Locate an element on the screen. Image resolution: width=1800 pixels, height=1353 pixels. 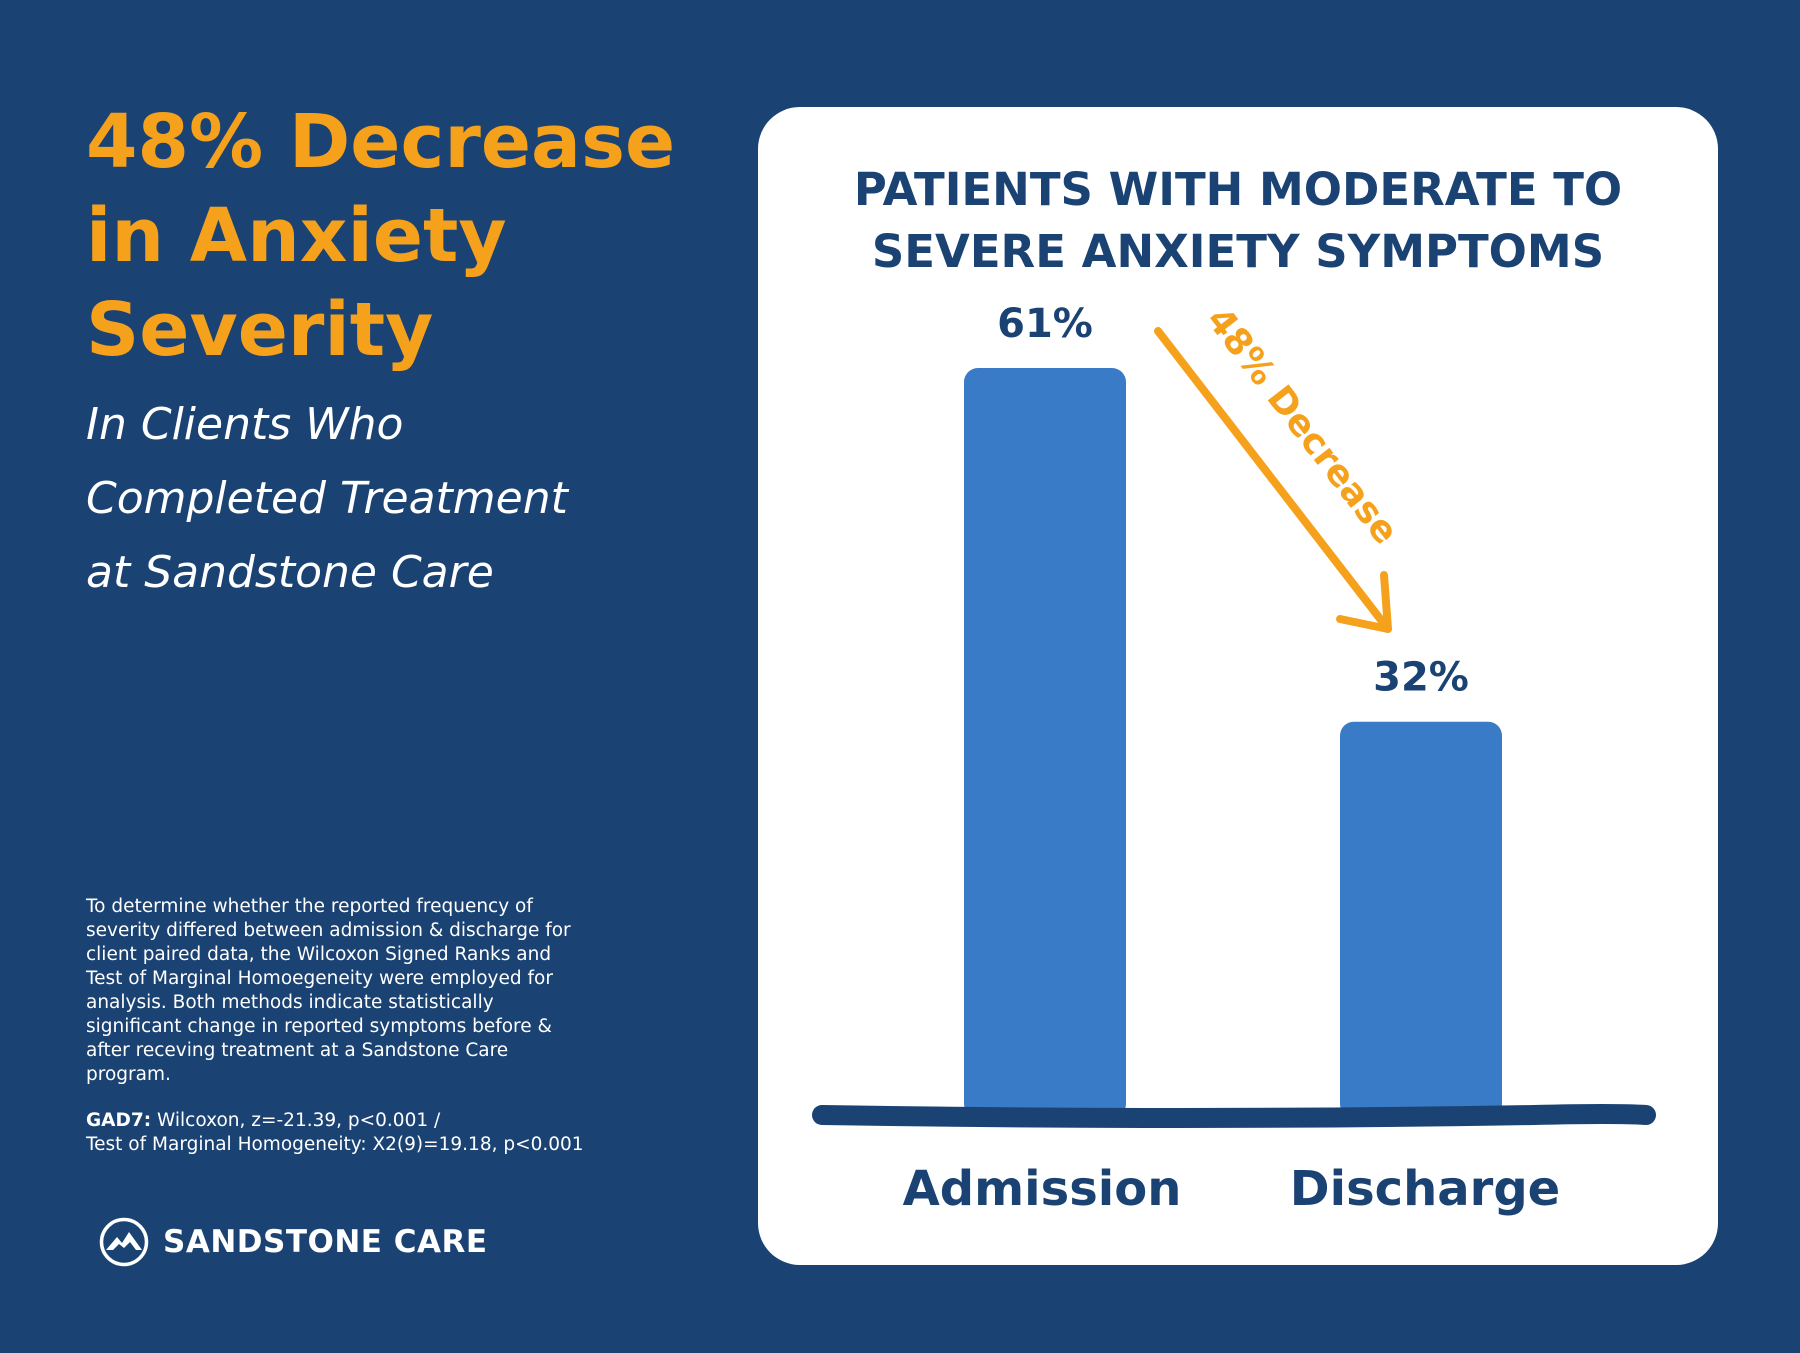
chart-title-line: SEVERE ANXIETY SYMPTOMS is located at coordinates (1238, 251).